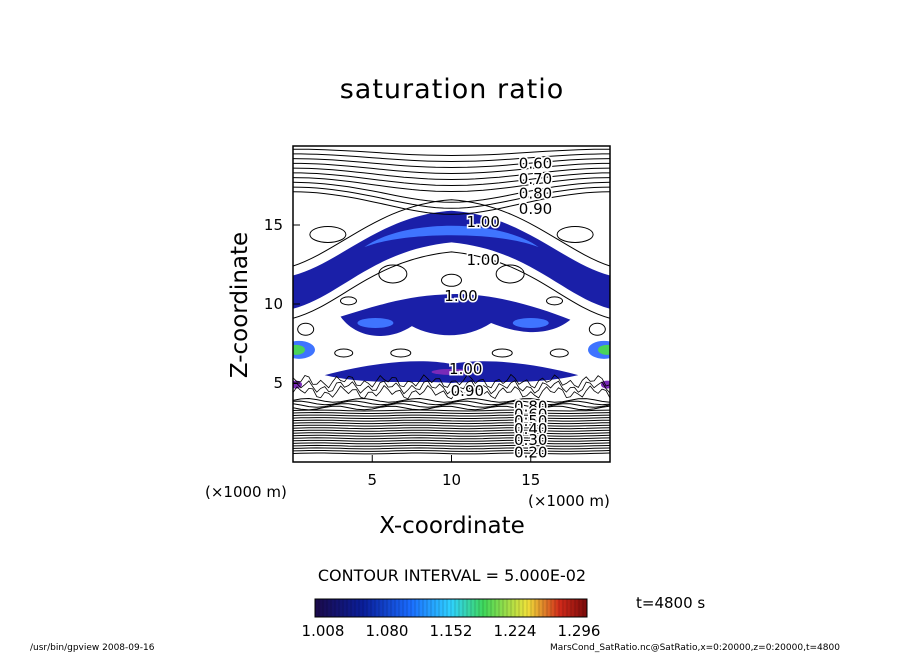 The width and height of the screenshot is (904, 654). Describe the element at coordinates (535, 163) in the screenshot. I see `contour-label-1: 0.60` at that location.